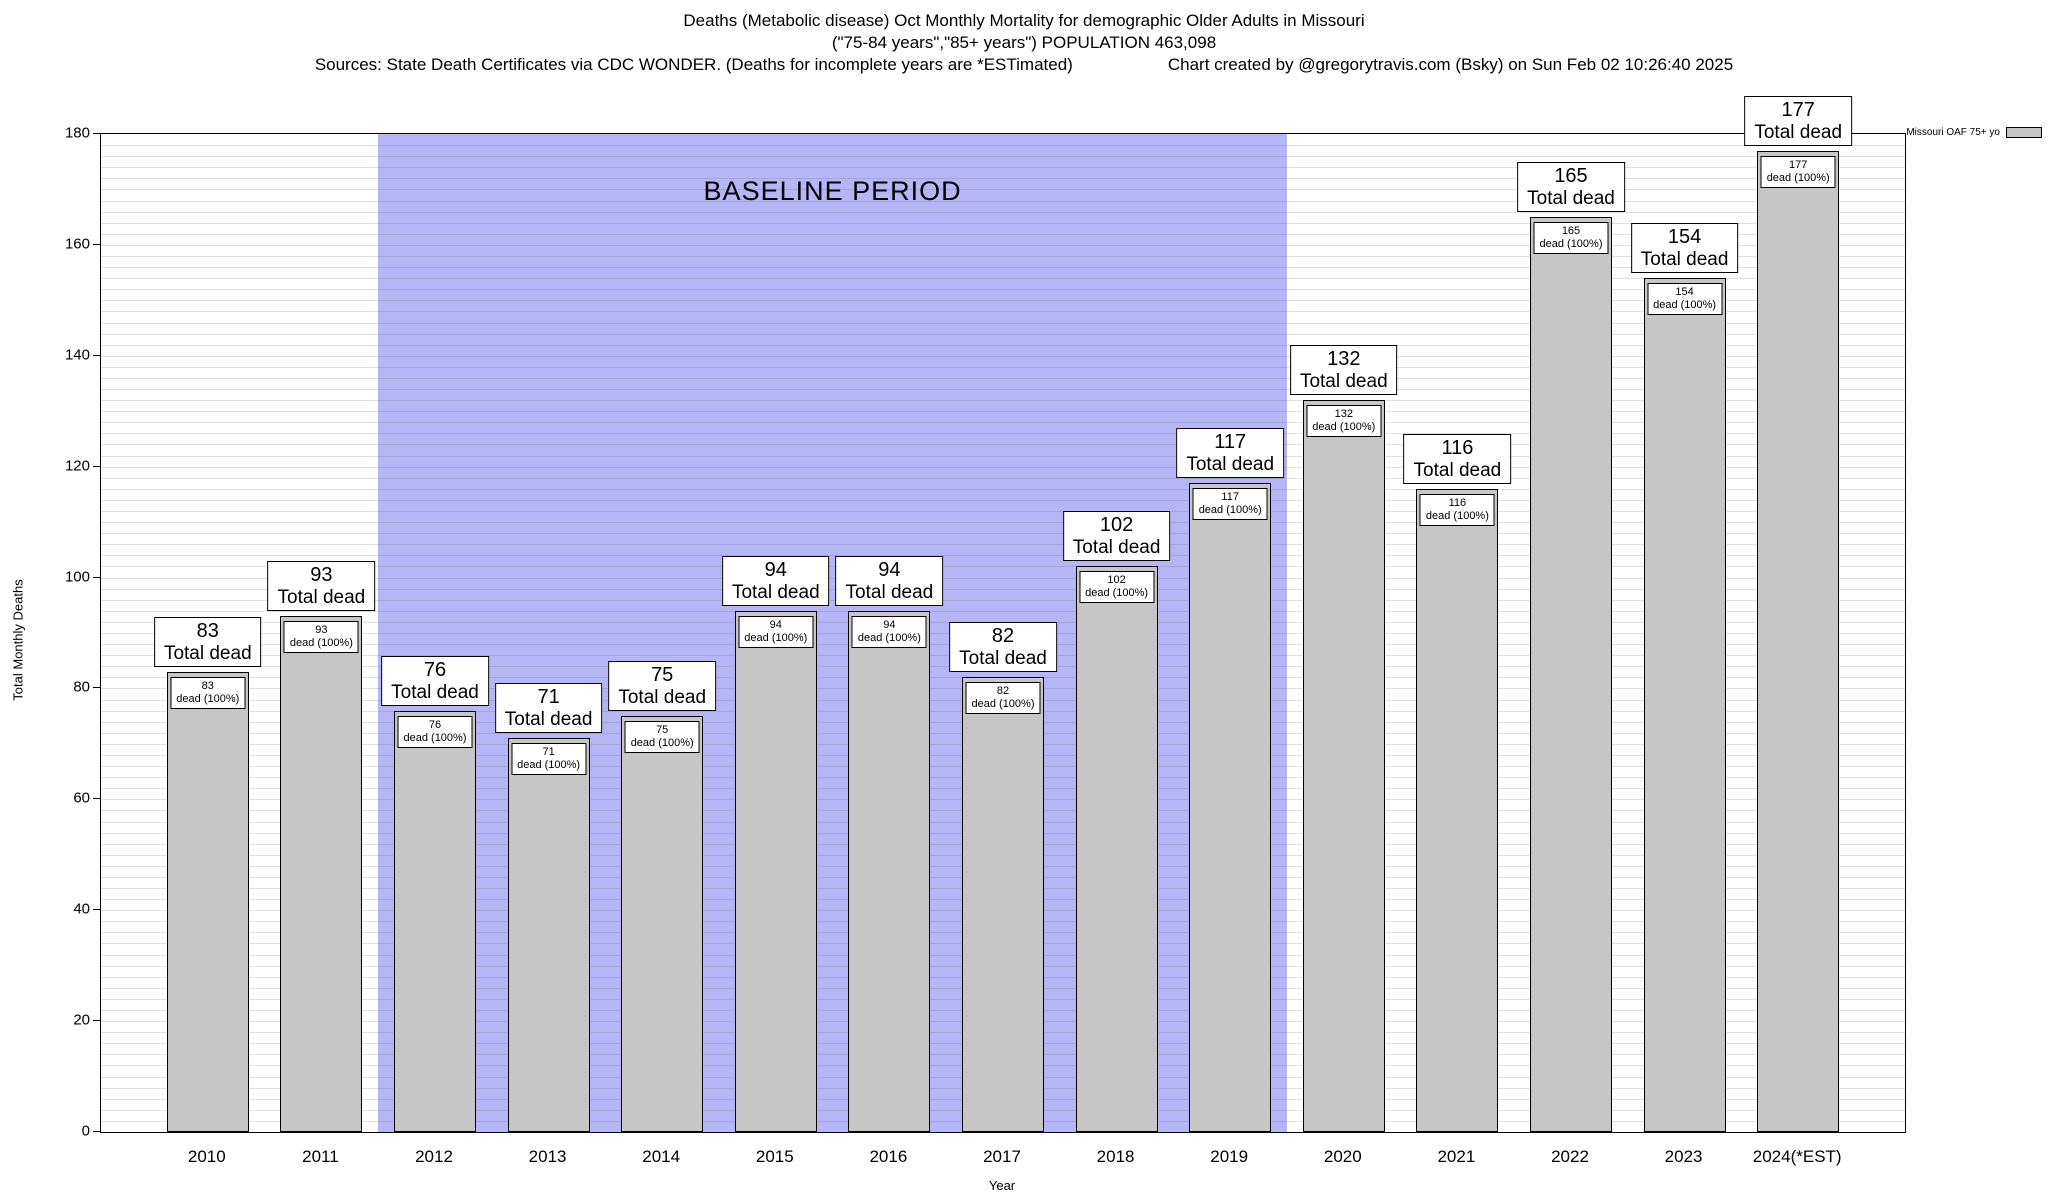  What do you see at coordinates (1974, 132) in the screenshot?
I see `legend: Missouri OAF 75+ yo` at bounding box center [1974, 132].